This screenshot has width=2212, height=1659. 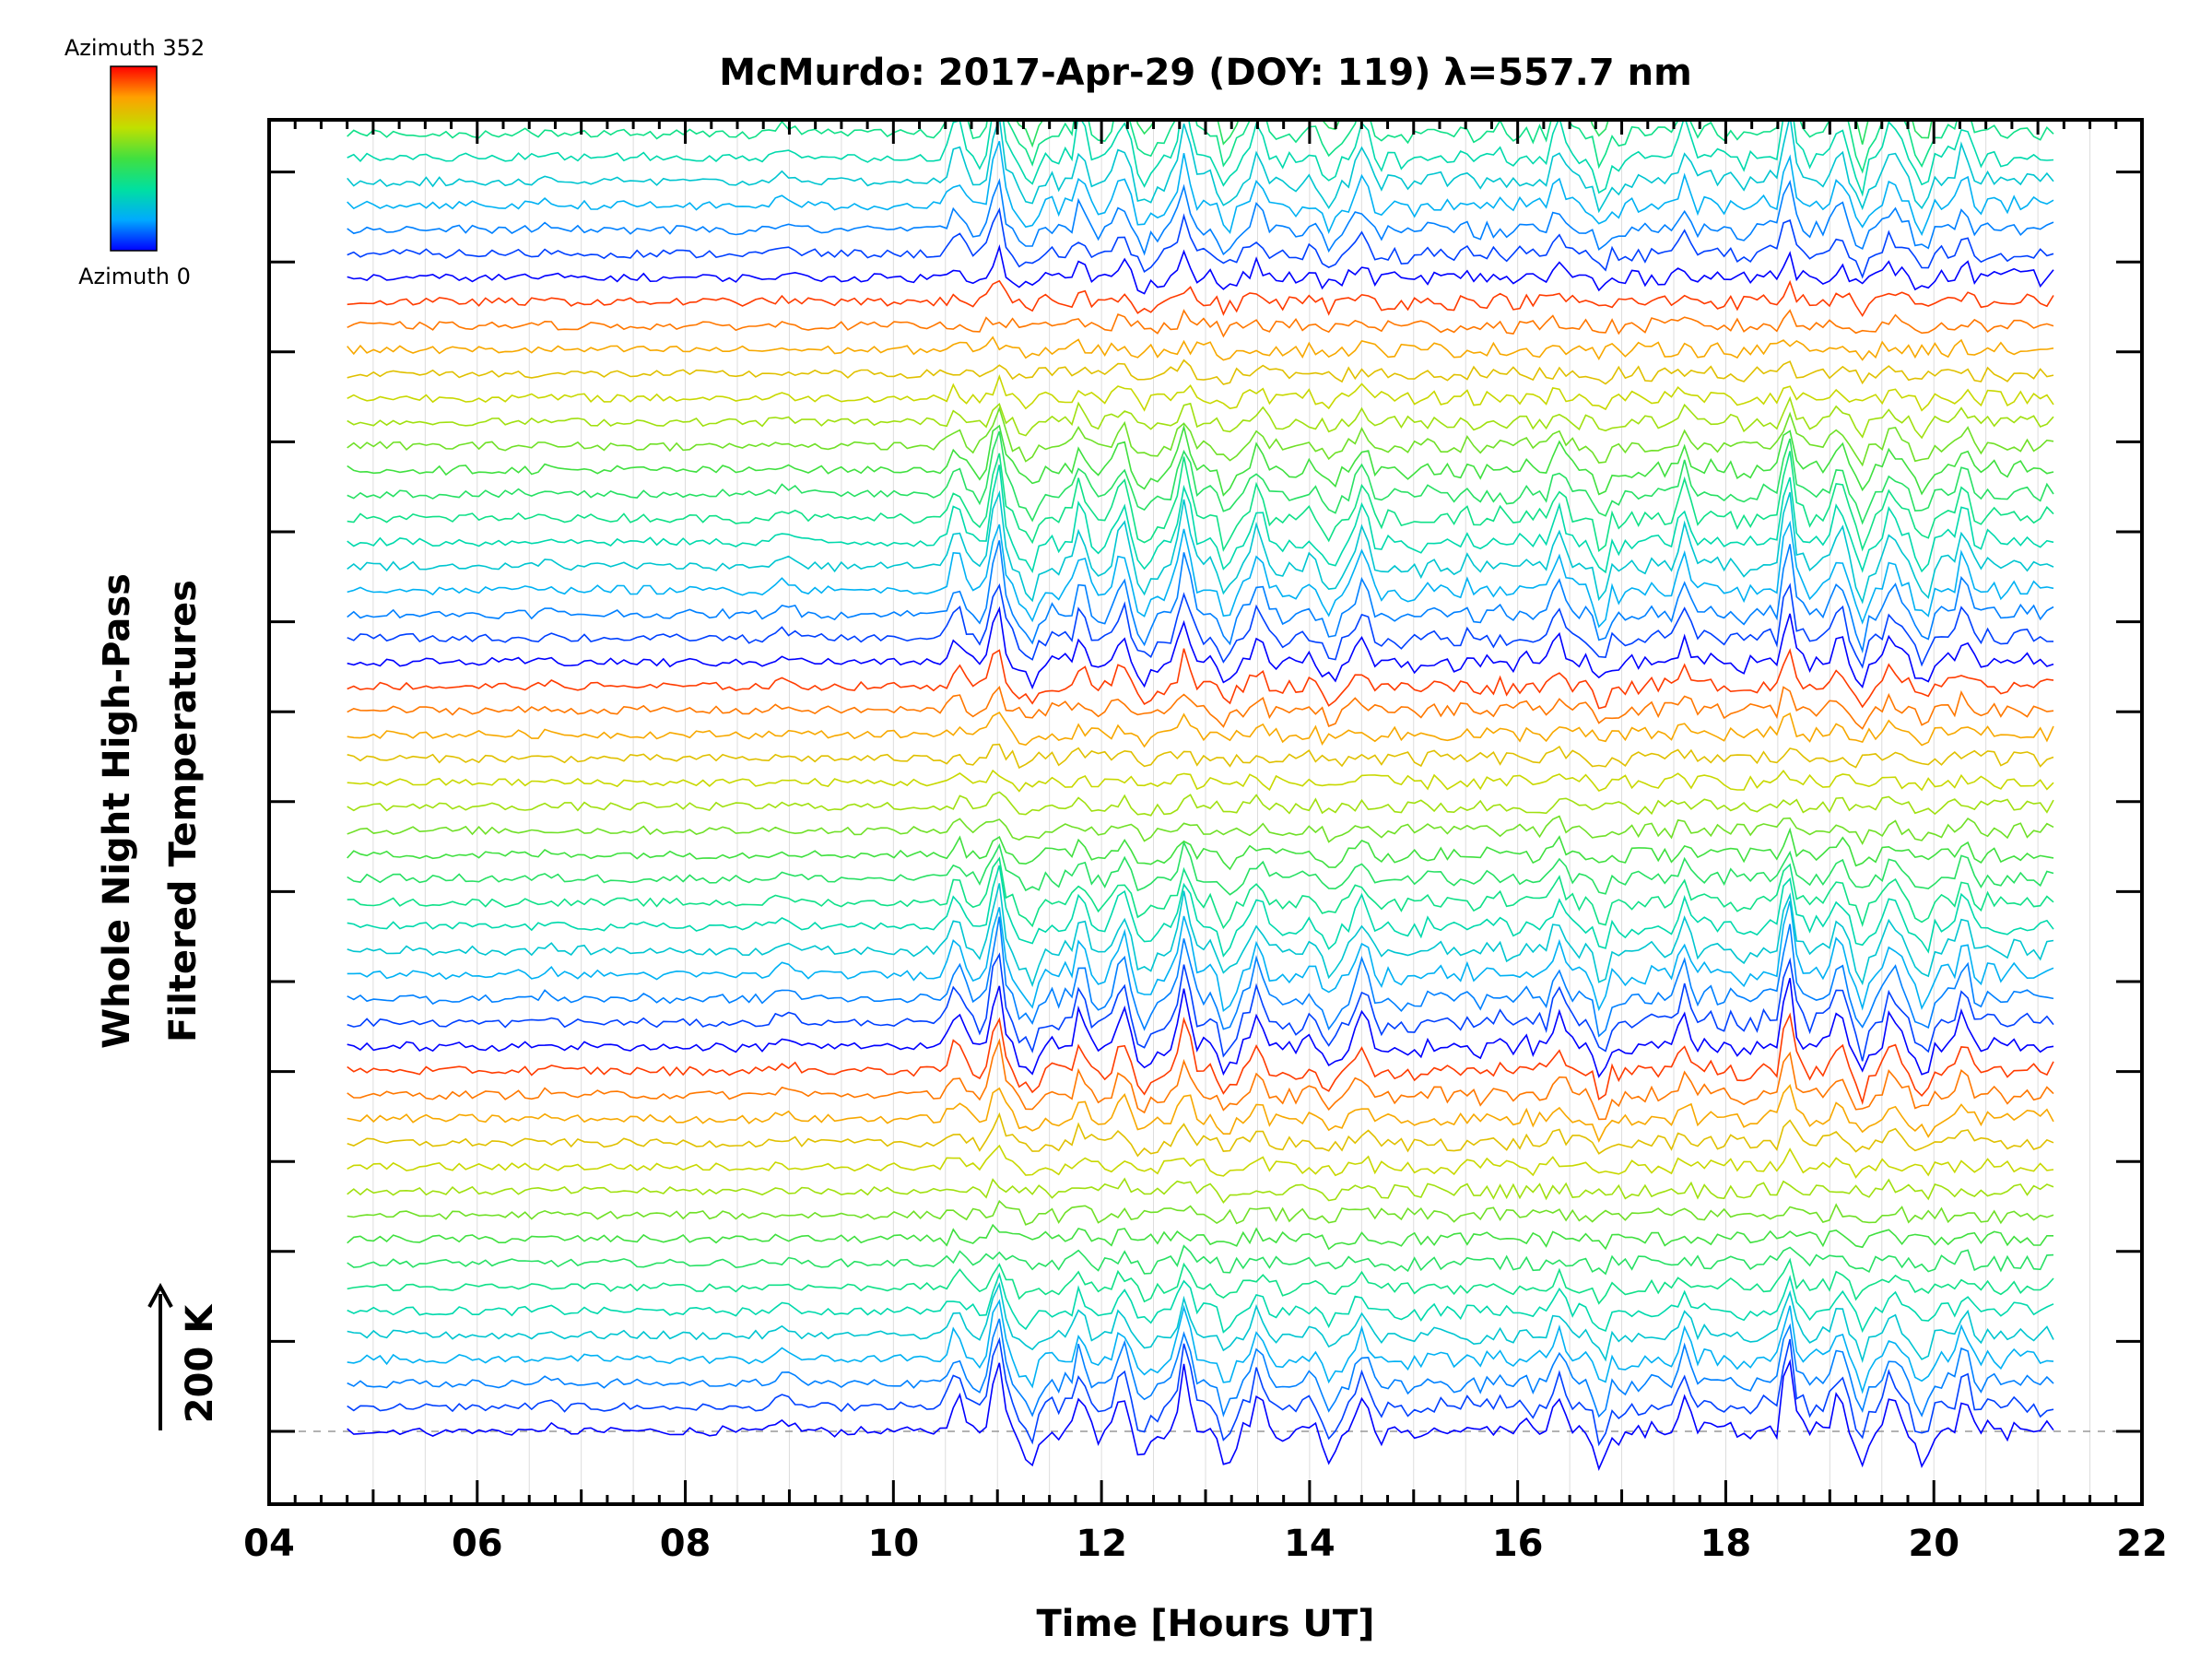 I want to click on x-tick-label: 14, so click(x=1309, y=1544).